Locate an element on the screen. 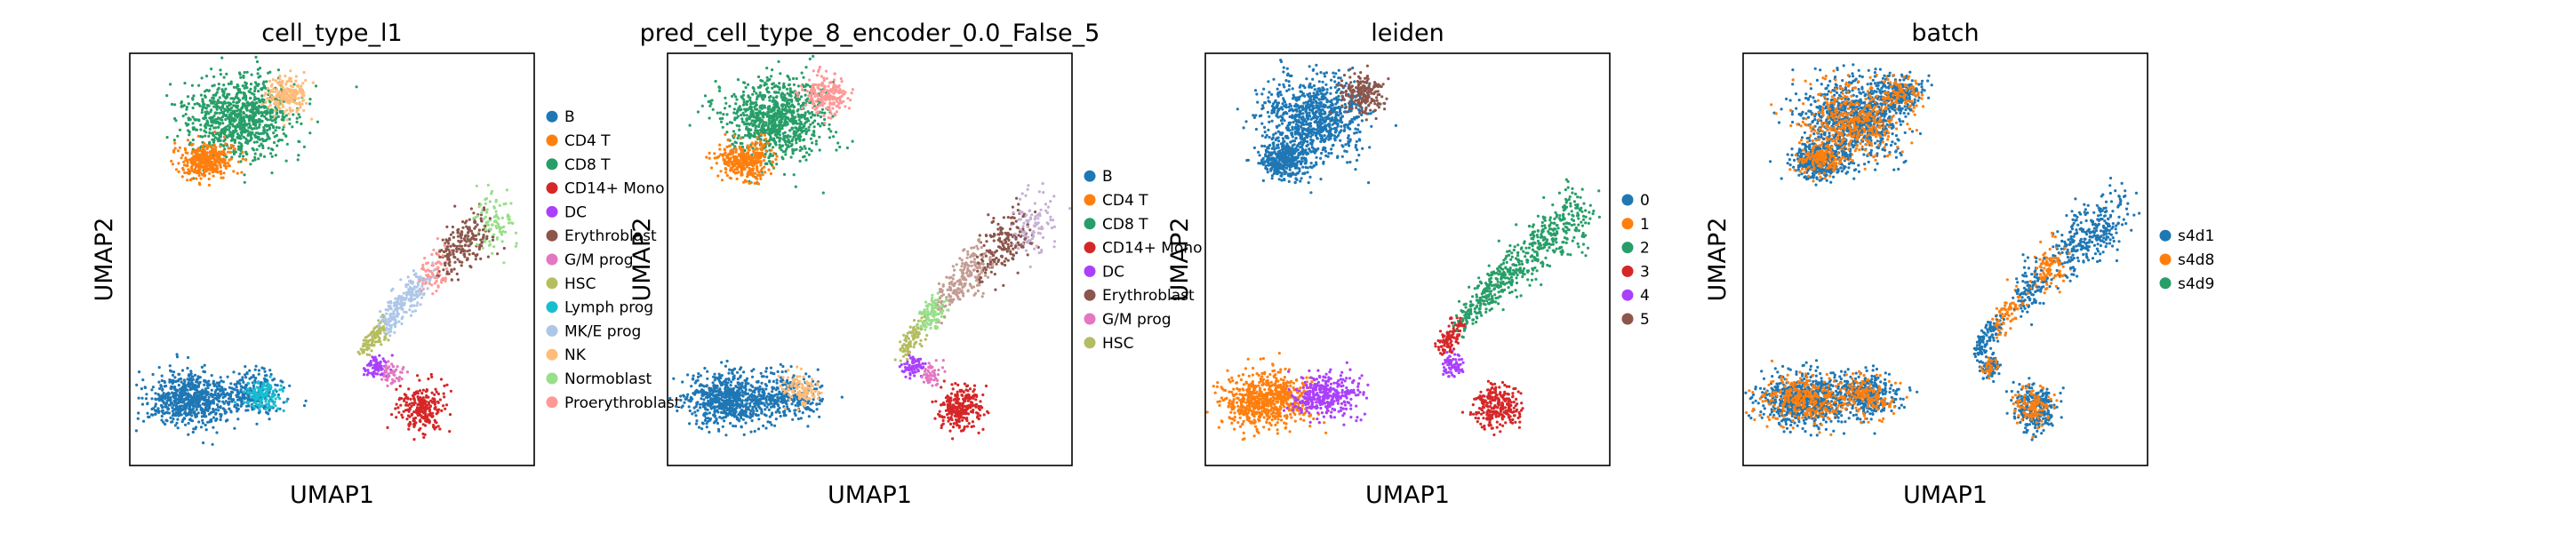 This screenshot has height=533, width=2576. legend-marker is located at coordinates (552, 402).